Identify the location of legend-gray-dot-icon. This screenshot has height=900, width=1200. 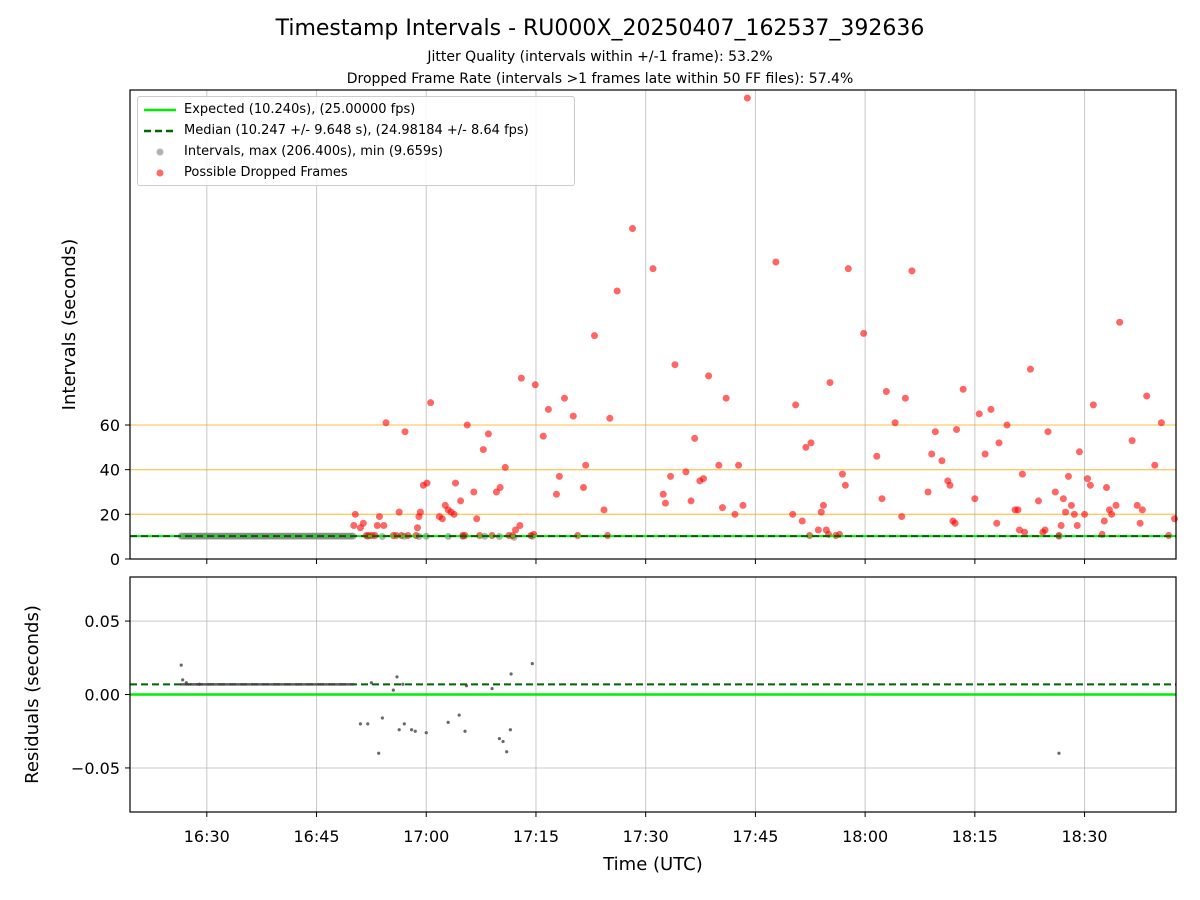
(160, 152).